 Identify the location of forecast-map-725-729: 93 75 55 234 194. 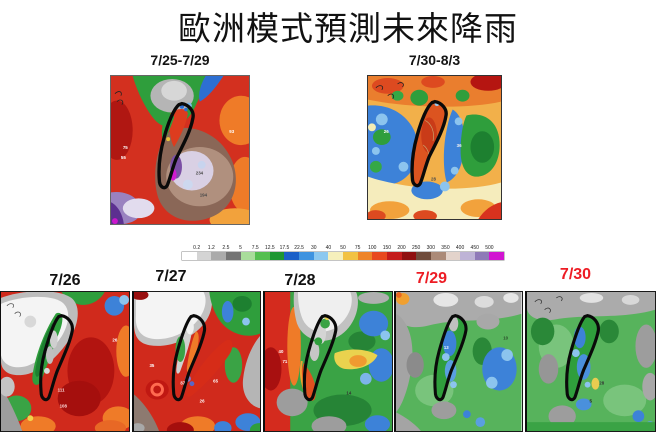
(180, 150).